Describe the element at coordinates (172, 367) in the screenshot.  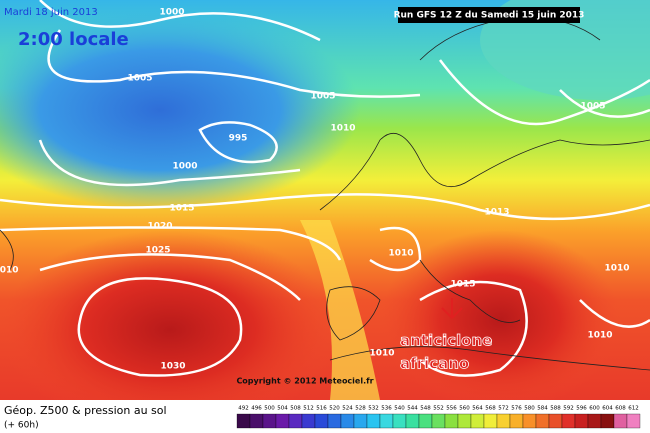
I see `isobar-label: 1030` at that location.